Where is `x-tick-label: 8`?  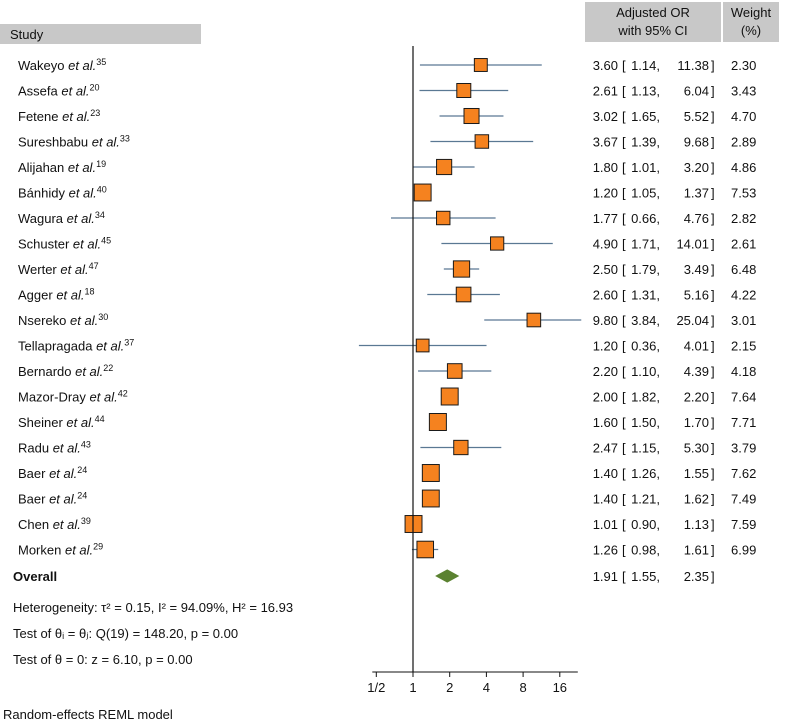
x-tick-label: 8 is located at coordinates (522, 687).